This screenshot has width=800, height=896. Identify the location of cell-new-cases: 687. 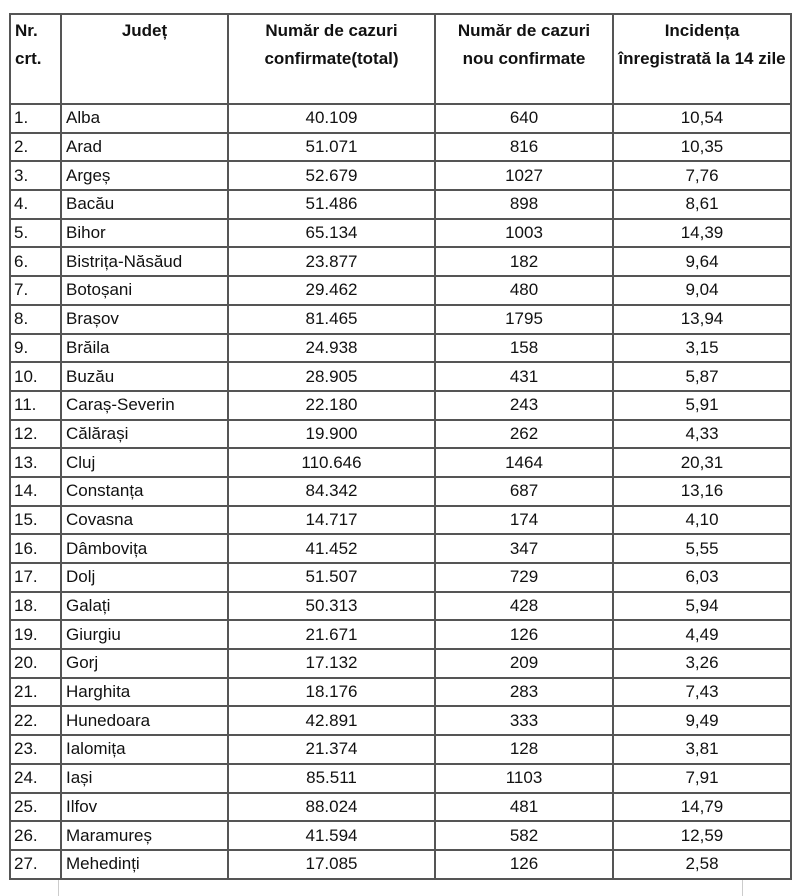
(524, 491).